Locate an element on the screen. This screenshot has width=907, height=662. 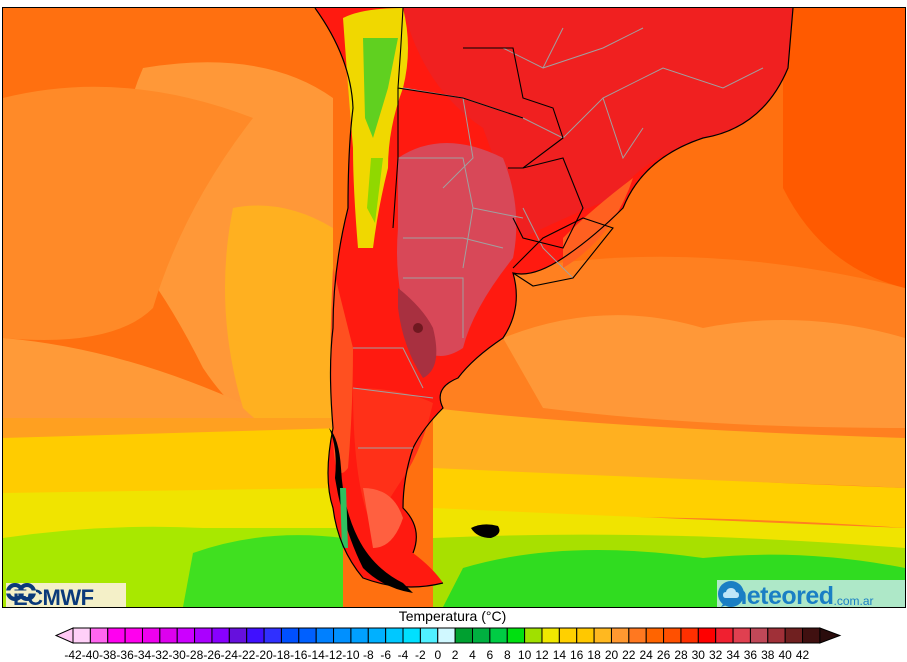
legend-title: Temperatura (°C) is located at coordinates (453, 616).